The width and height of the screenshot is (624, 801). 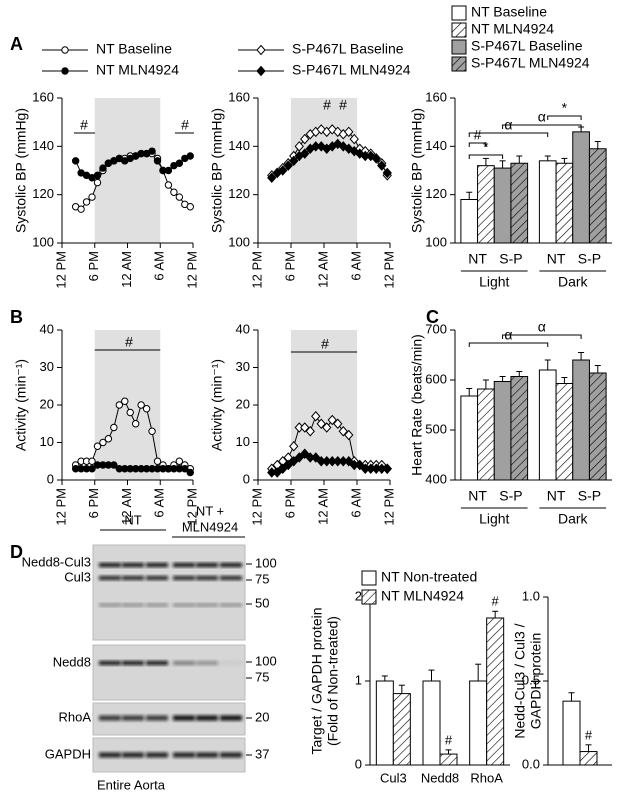 What do you see at coordinates (246, 478) in the screenshot?
I see `y-tick-label: 0` at bounding box center [246, 478].